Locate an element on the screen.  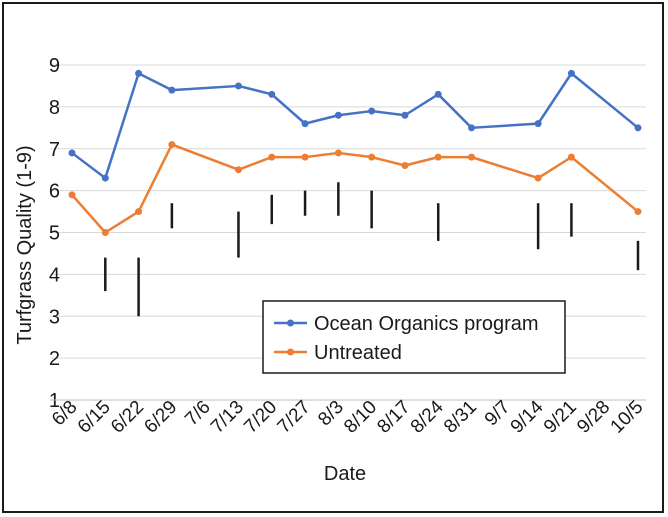
legend-label: Ocean Organics program is located at coordinates (426, 324).